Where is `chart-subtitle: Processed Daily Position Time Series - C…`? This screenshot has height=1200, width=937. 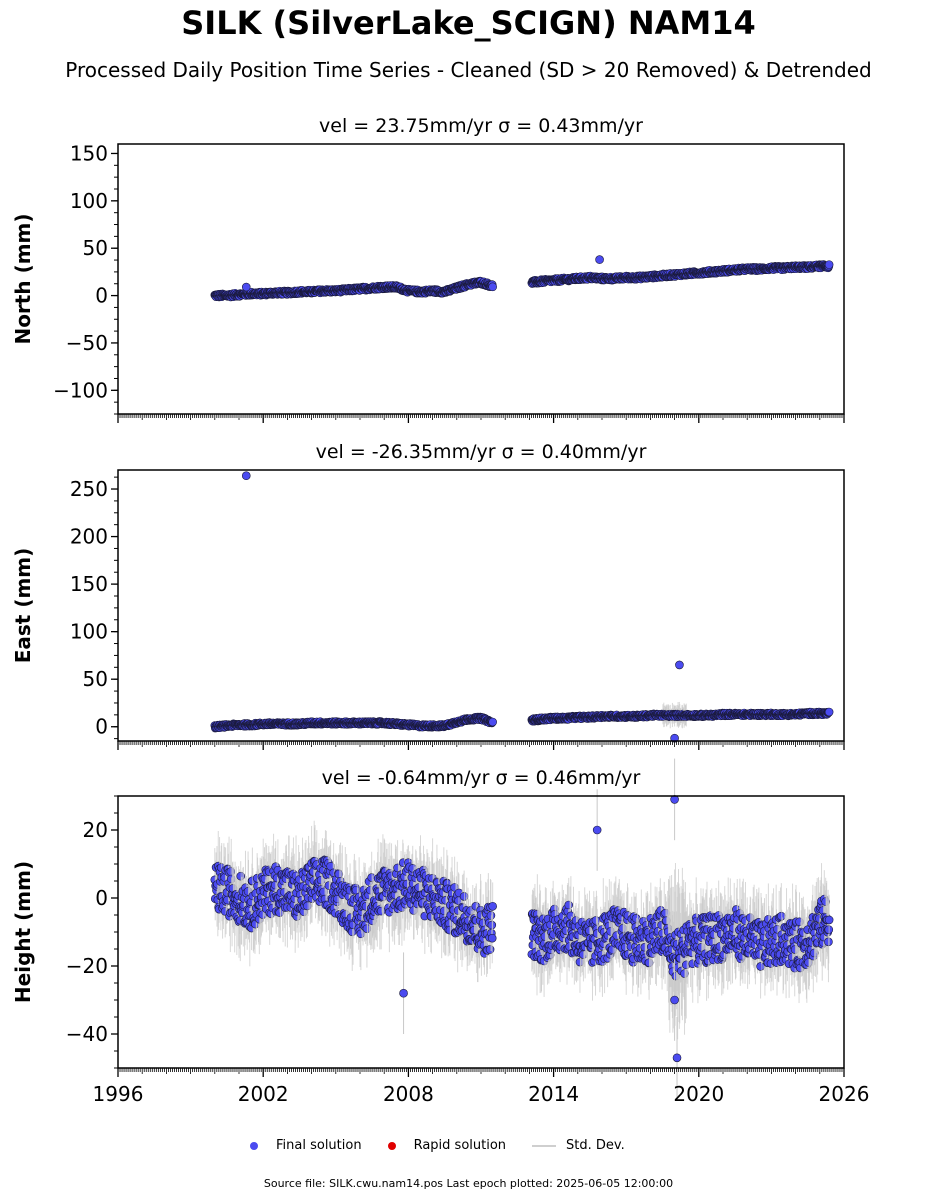
chart-subtitle: Processed Daily Position Time Series - C… is located at coordinates (468, 70).